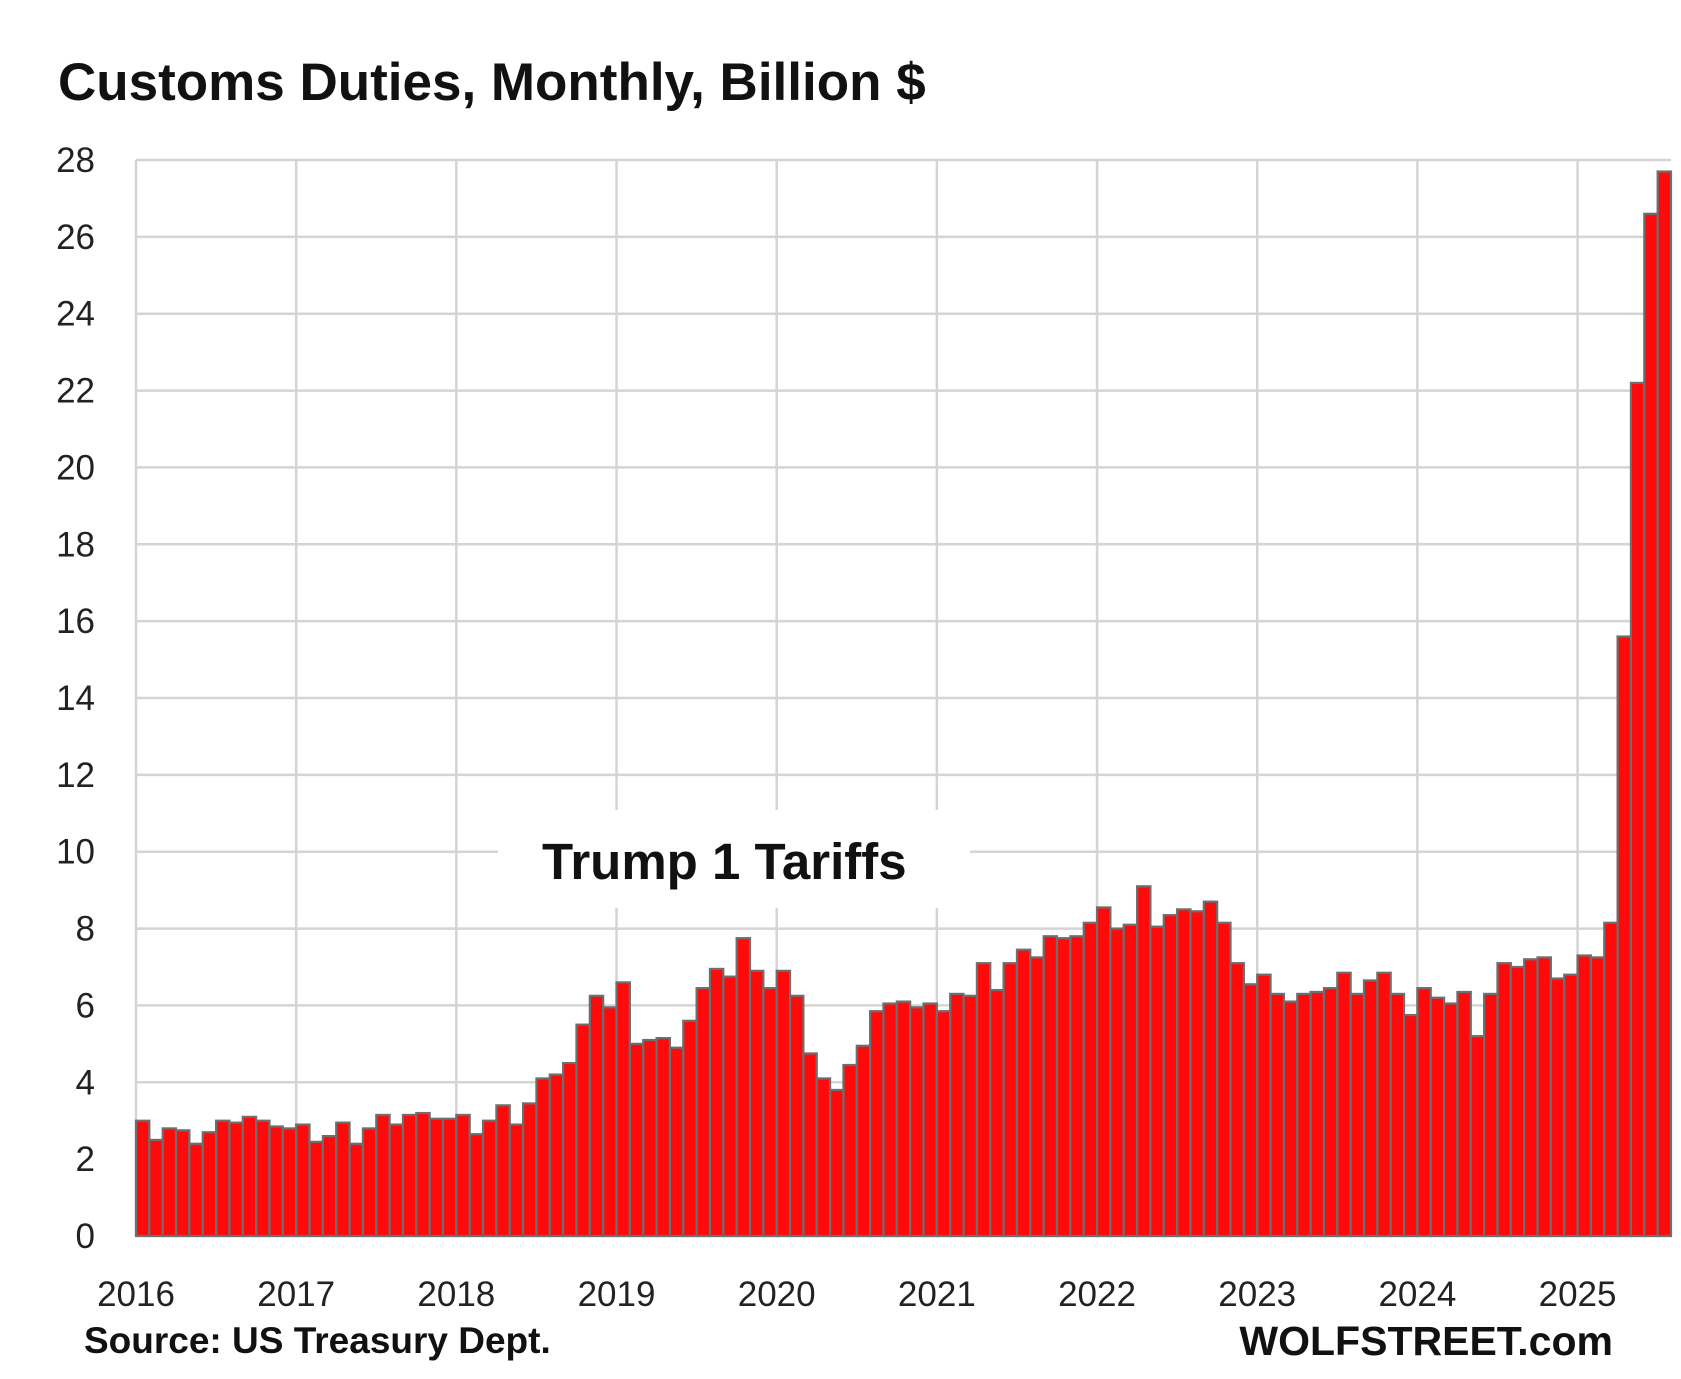 This screenshot has width=1681, height=1379. I want to click on x-tick-label-2023: 2023, so click(1257, 1294).